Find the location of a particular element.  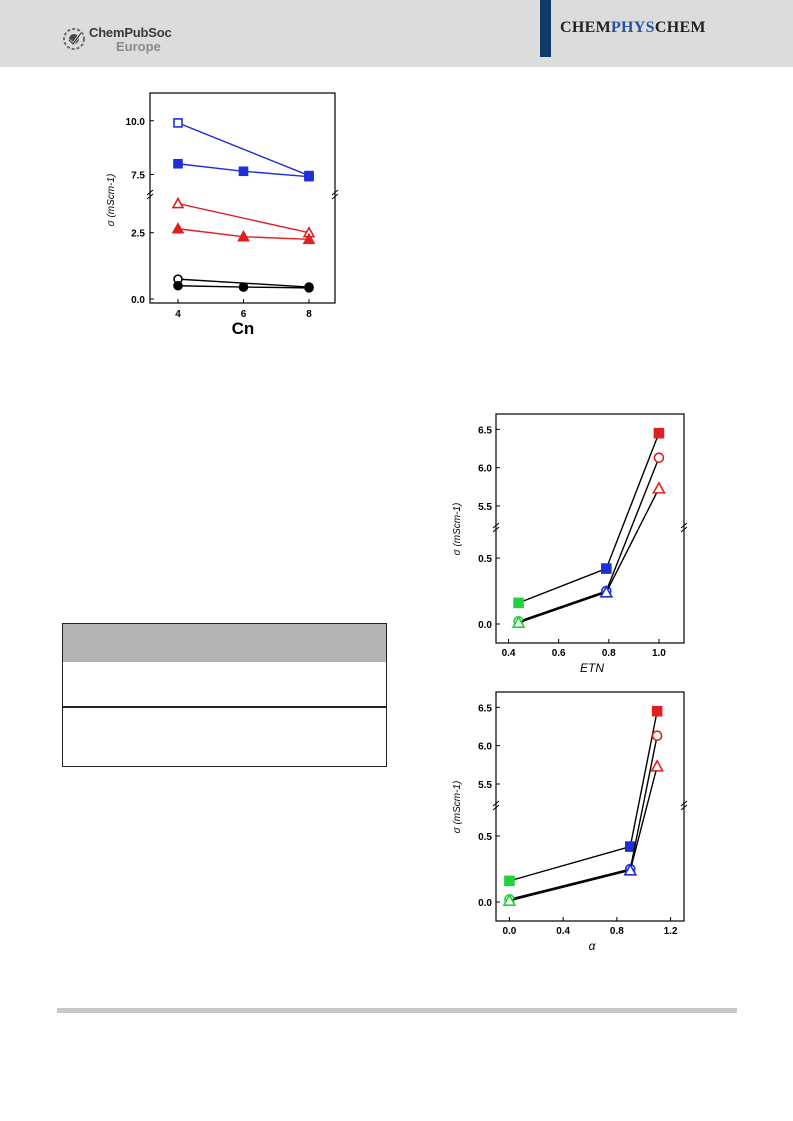

chart-svg: 5.5 6.0 6.5 0.0 0.5 0.0 0.4 0.8 1.2 α σ (mScm-1) is located at coordinates (570, 822).